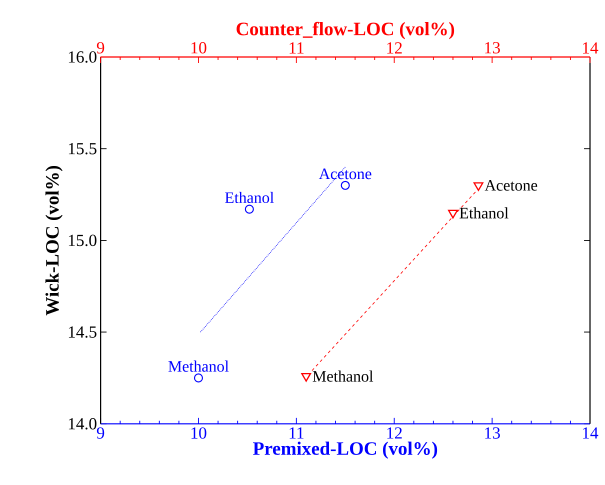 This screenshot has height=485, width=605. Describe the element at coordinates (297, 48) in the screenshot. I see `x2-tick-label: 11` at that location.